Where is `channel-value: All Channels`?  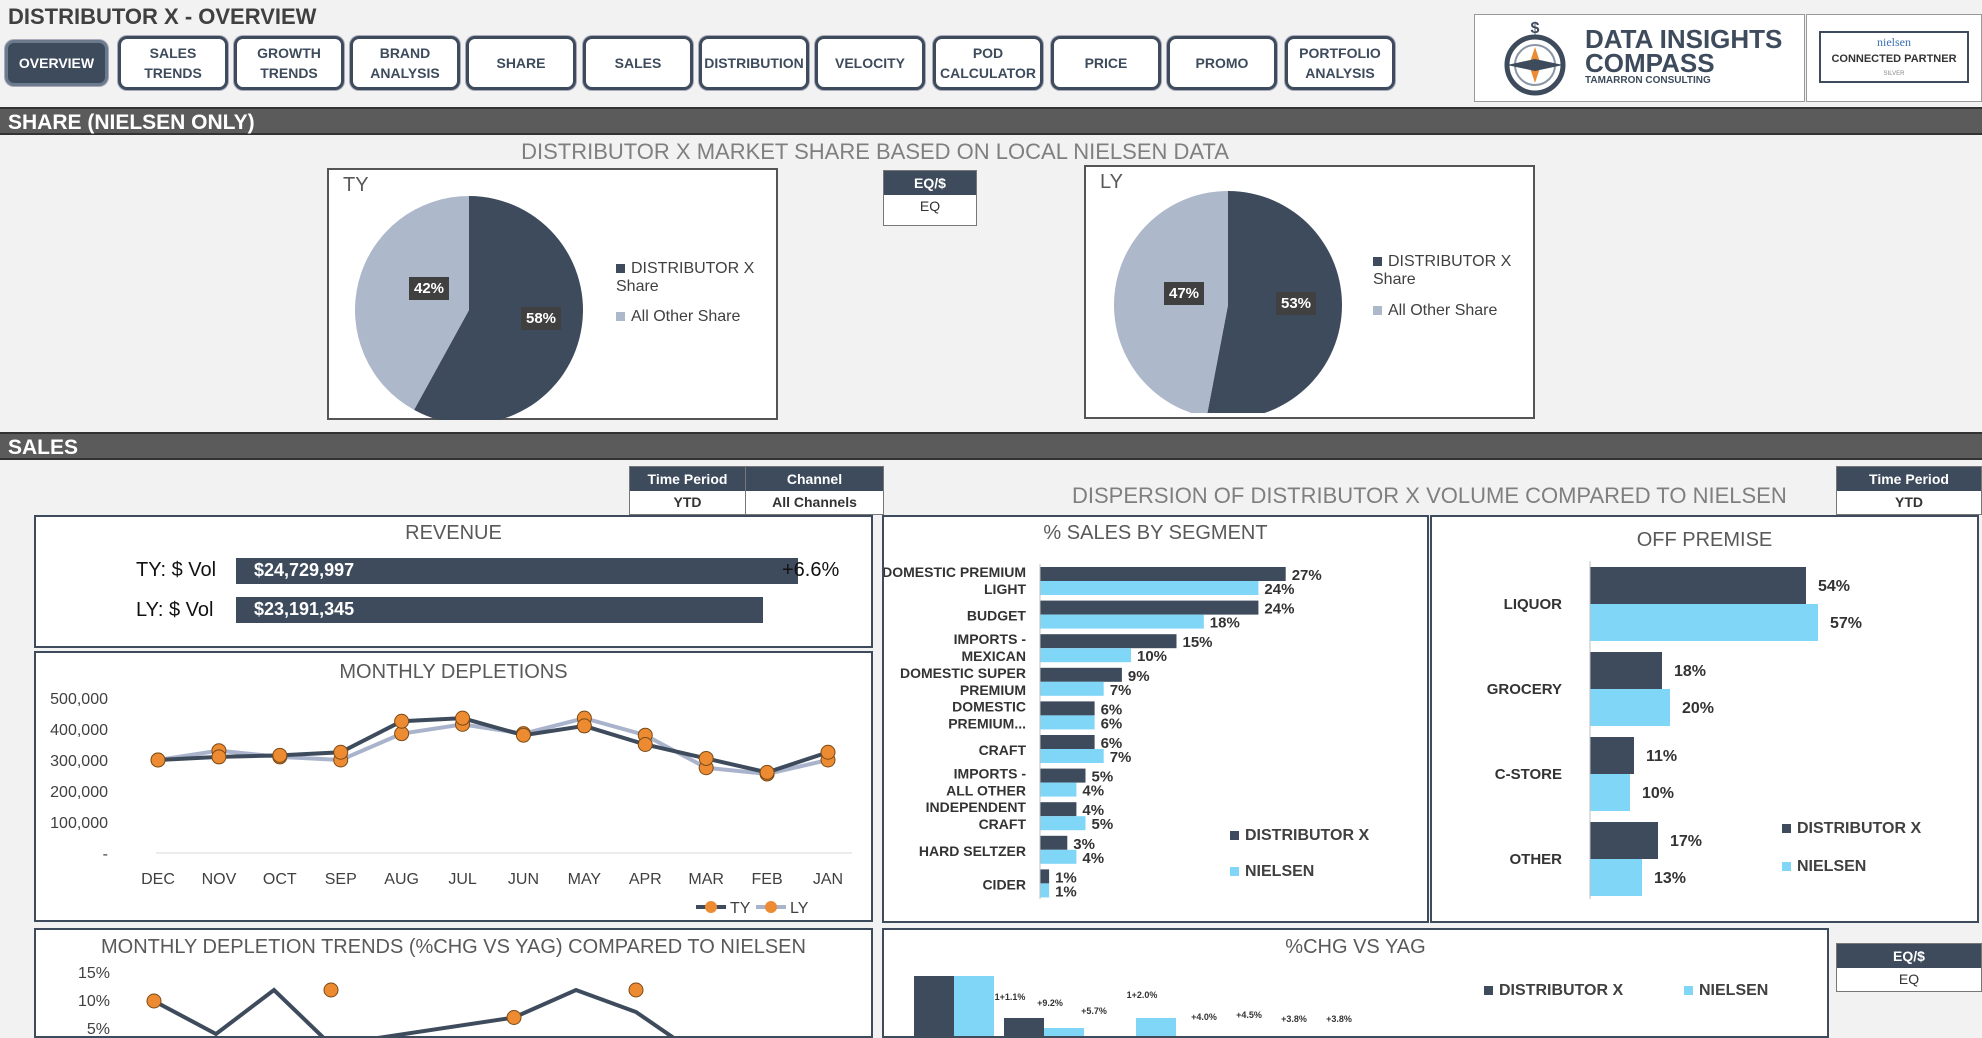
channel-value: All Channels is located at coordinates (814, 502).